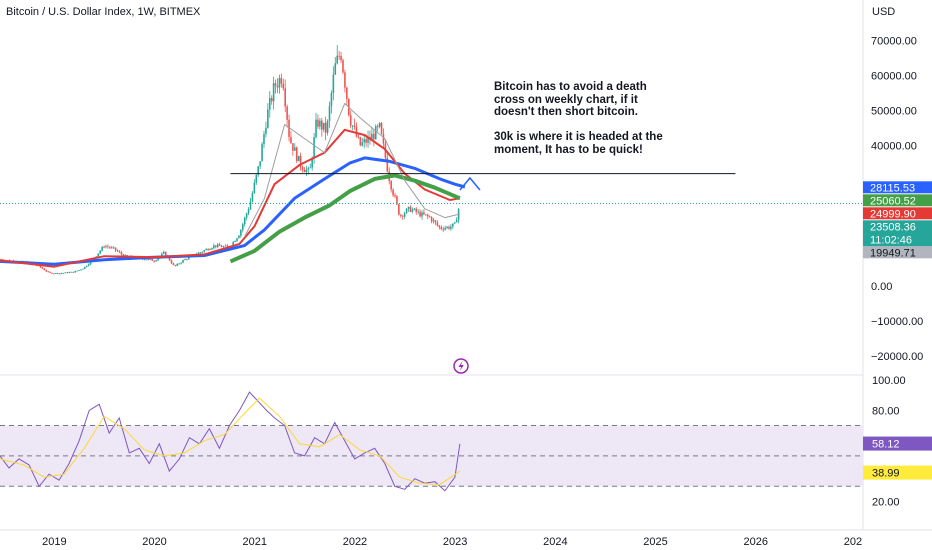  What do you see at coordinates (355, 542) in the screenshot?
I see `time-tick-label: 2022` at bounding box center [355, 542].